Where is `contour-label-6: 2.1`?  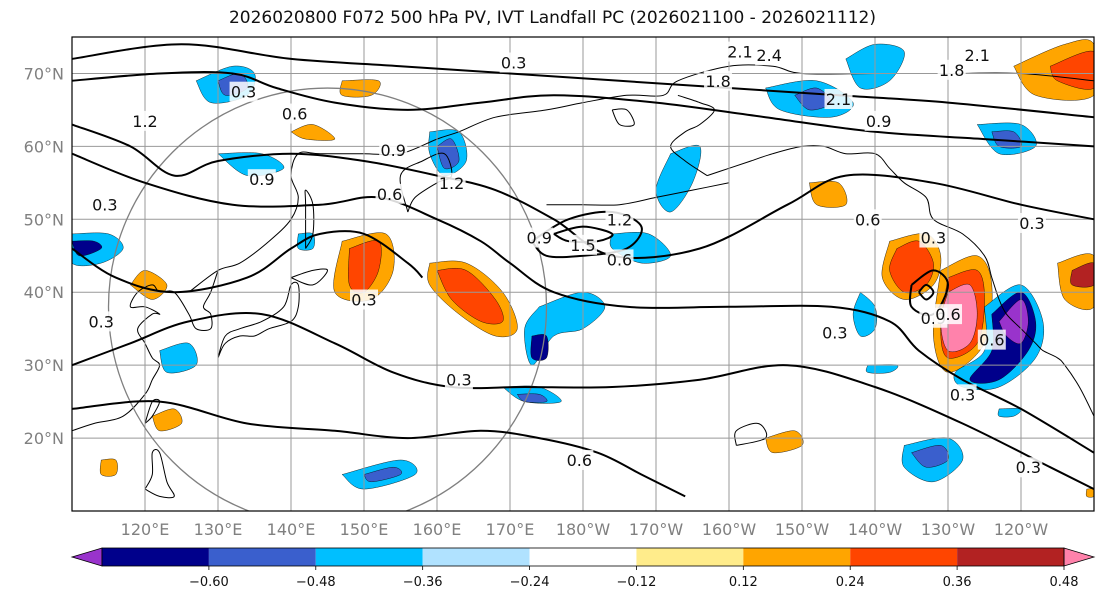 contour-label-6: 2.1 is located at coordinates (838, 98).